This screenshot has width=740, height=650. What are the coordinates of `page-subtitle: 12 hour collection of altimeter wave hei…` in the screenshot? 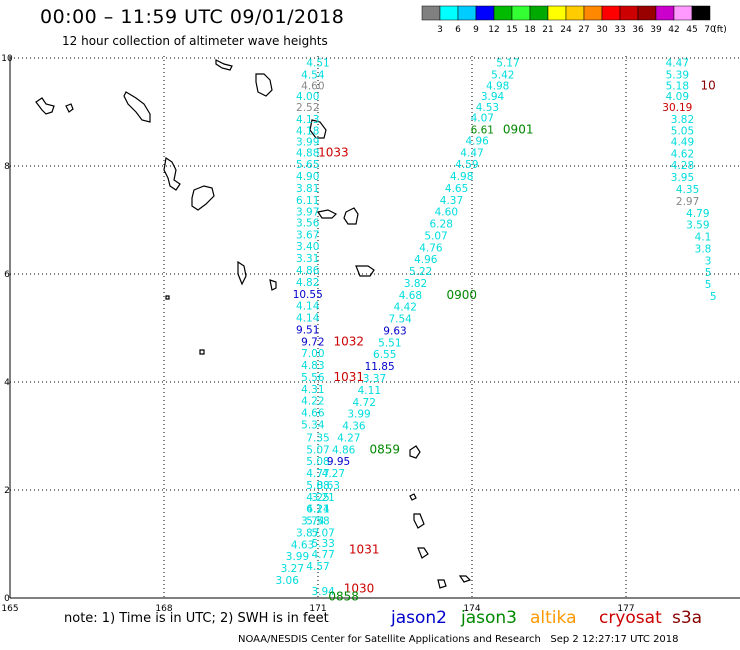 It's located at (195, 41).